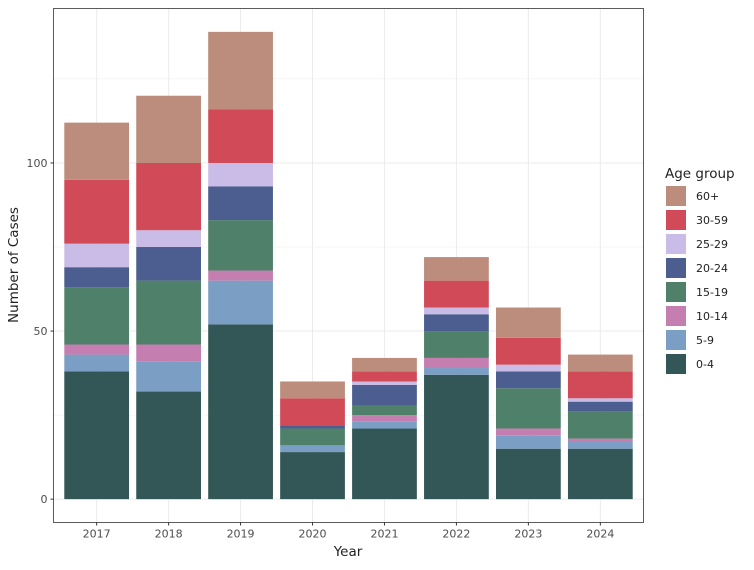  What do you see at coordinates (712, 292) in the screenshot?
I see `legend-label: 15-19` at bounding box center [712, 292].